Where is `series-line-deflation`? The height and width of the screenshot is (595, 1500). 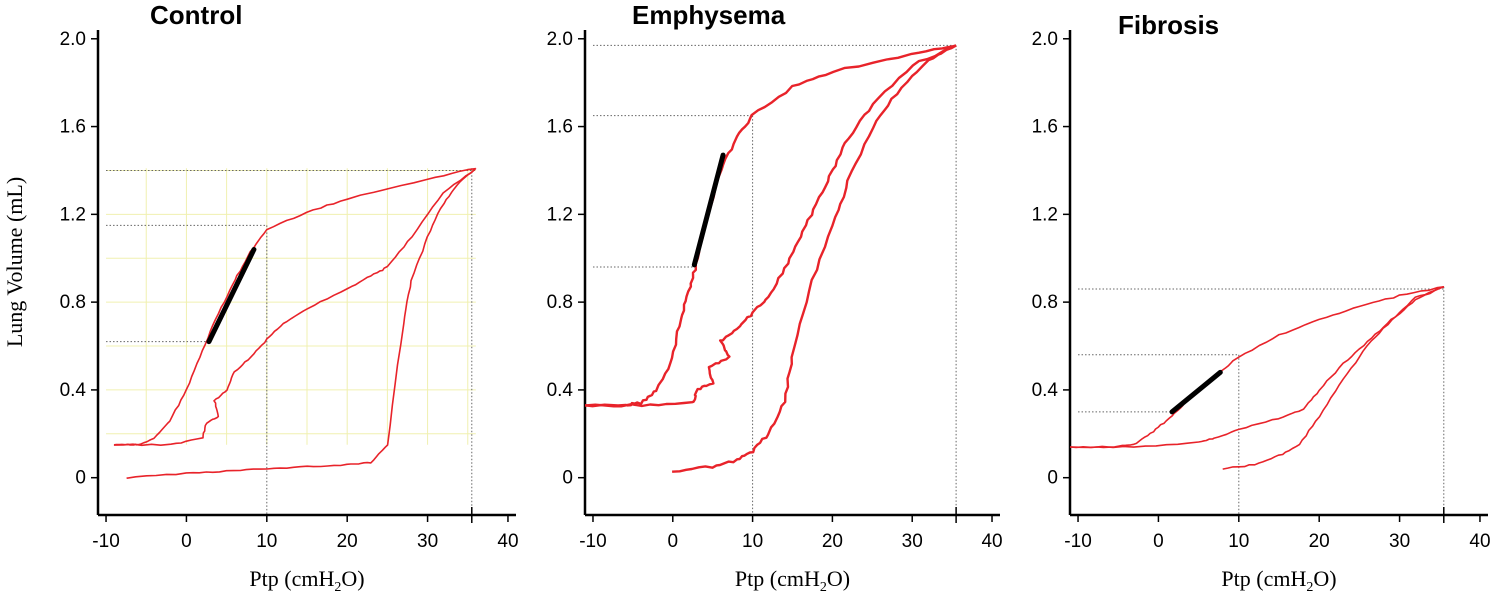 series-line-deflation is located at coordinates (295, 306).